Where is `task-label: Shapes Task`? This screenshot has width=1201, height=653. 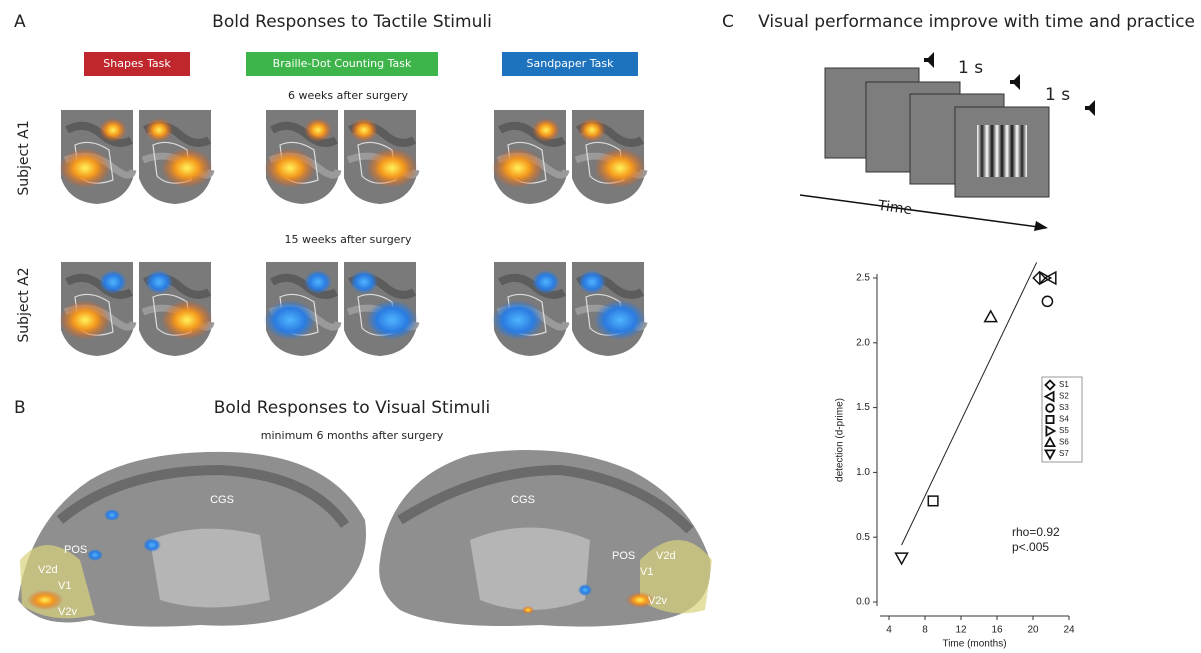
task-label: Shapes Task is located at coordinates (137, 63).